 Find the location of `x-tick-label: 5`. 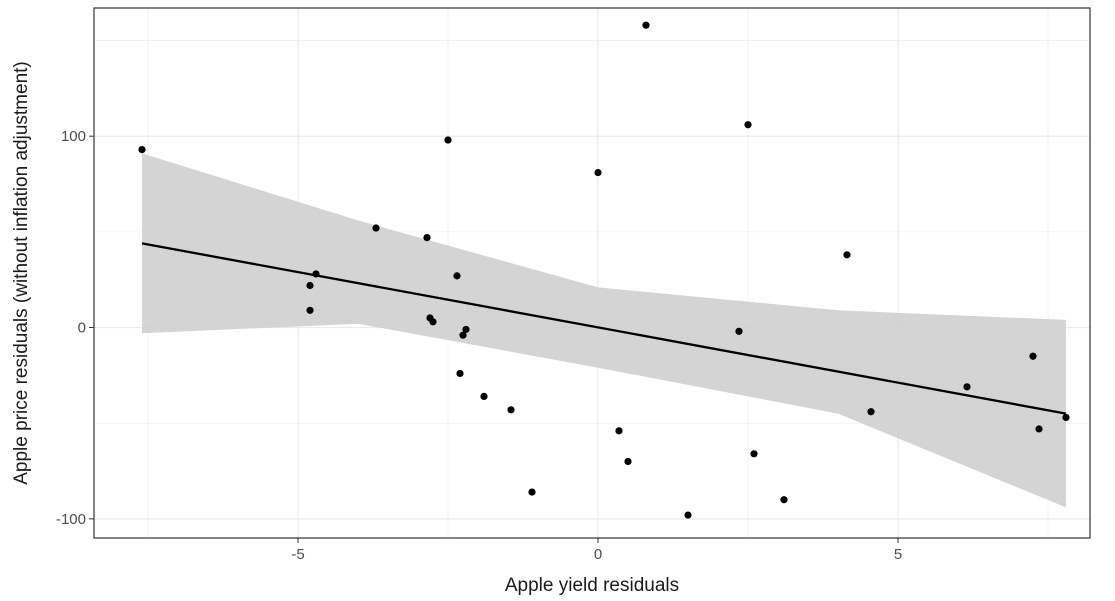

x-tick-label: 5 is located at coordinates (898, 554).